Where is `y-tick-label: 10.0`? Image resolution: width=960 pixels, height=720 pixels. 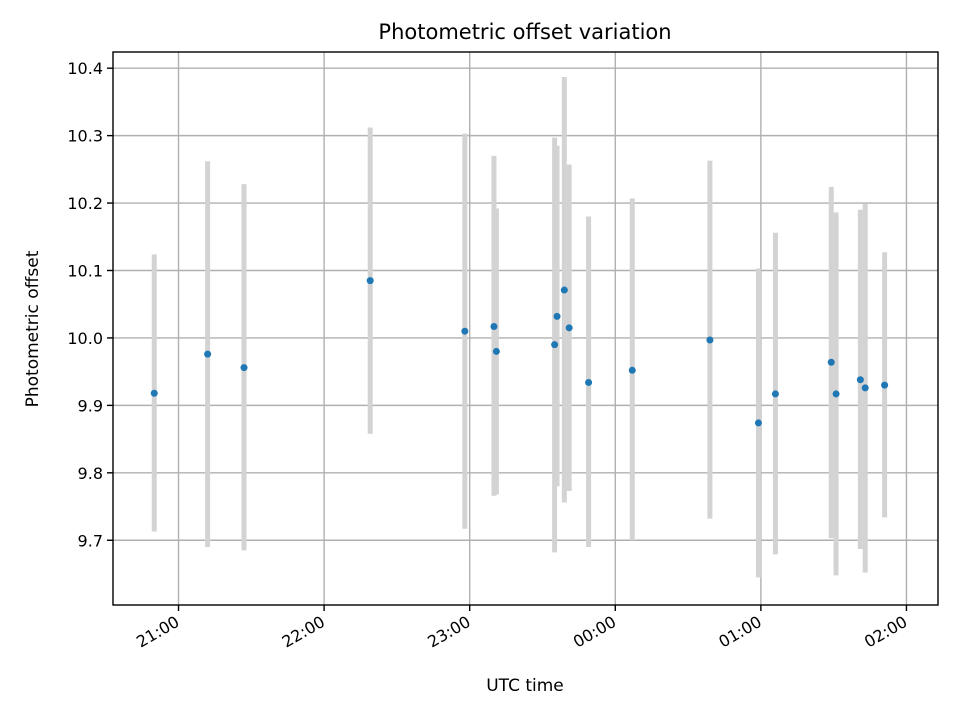 y-tick-label: 10.0 is located at coordinates (85, 338).